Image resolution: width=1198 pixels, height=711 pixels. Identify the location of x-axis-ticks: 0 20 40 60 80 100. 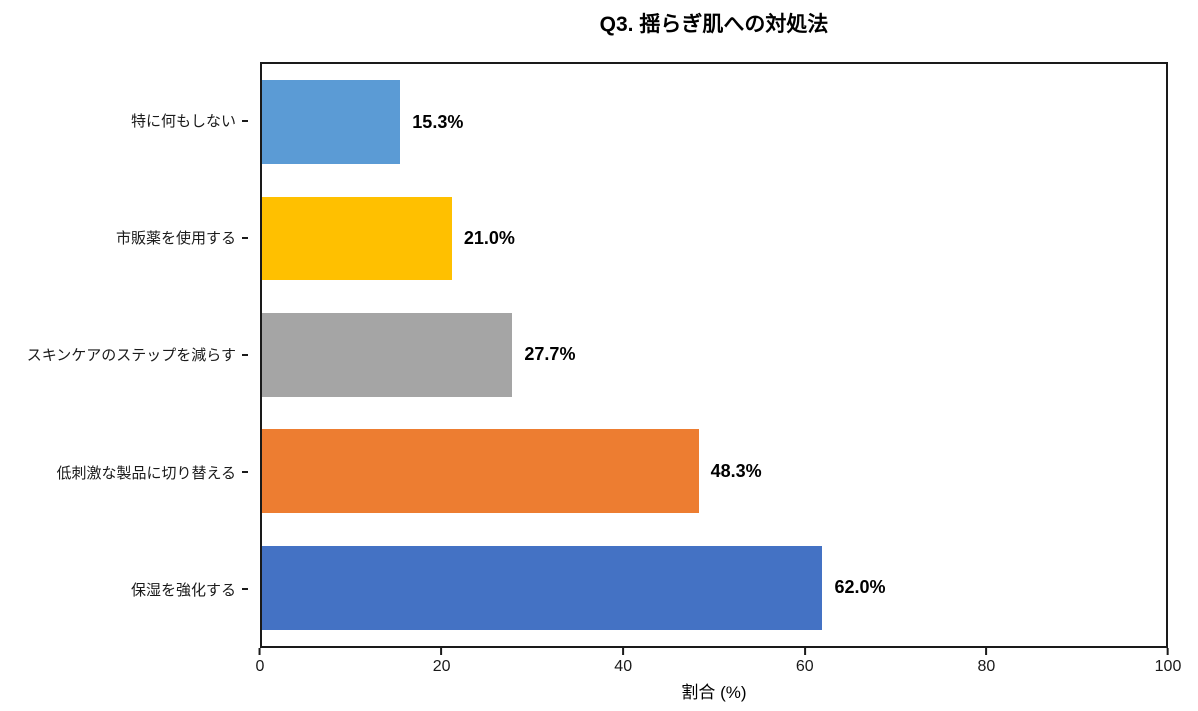
(718, 668).